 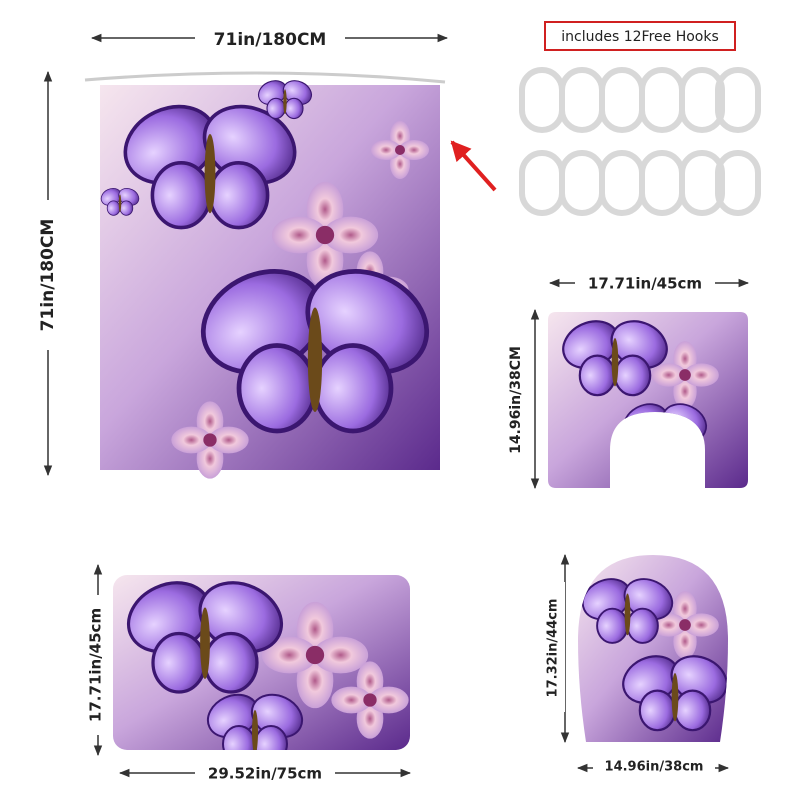 What do you see at coordinates (648, 400) in the screenshot?
I see `contour-mat` at bounding box center [648, 400].